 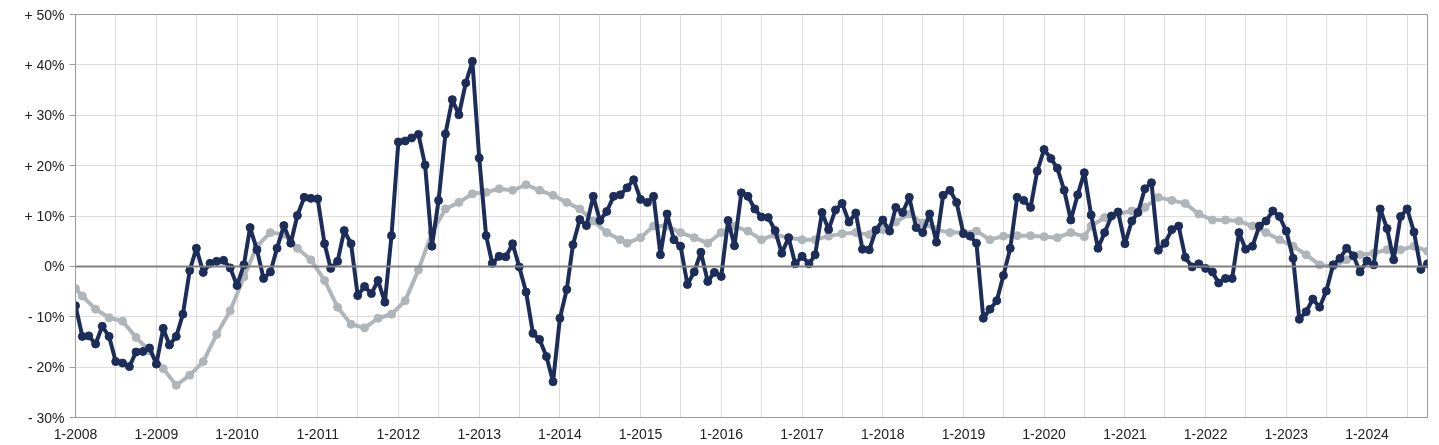 I want to click on x-tick-label: 1-2009, so click(x=156, y=433).